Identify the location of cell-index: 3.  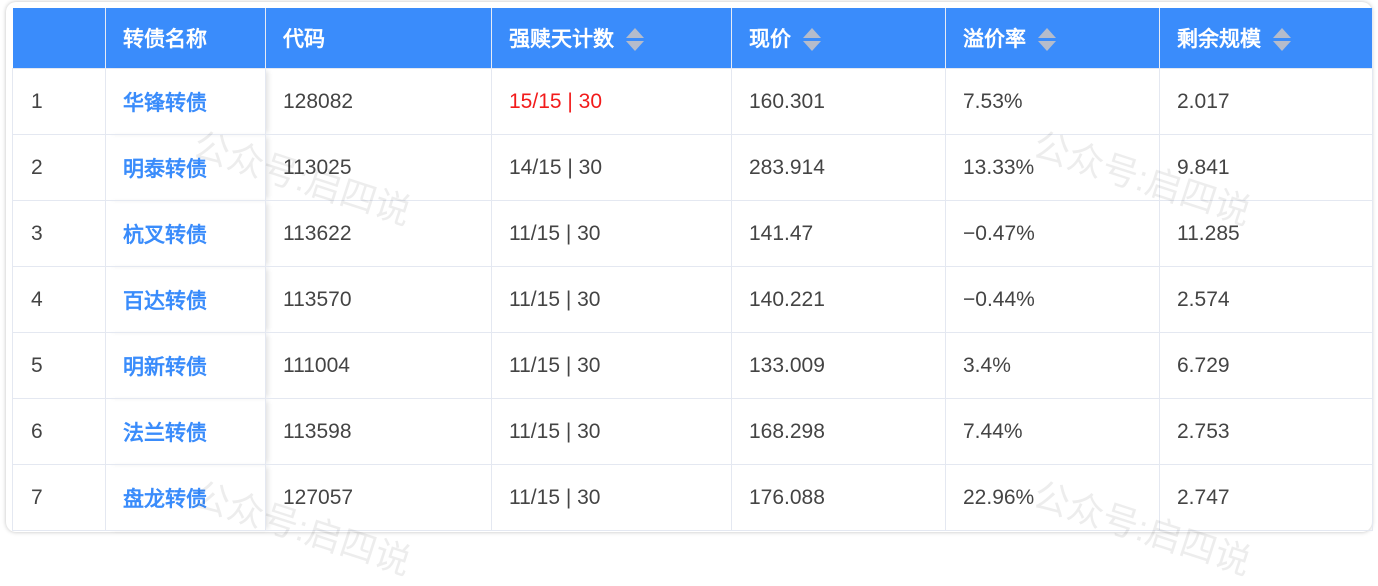
(59, 233).